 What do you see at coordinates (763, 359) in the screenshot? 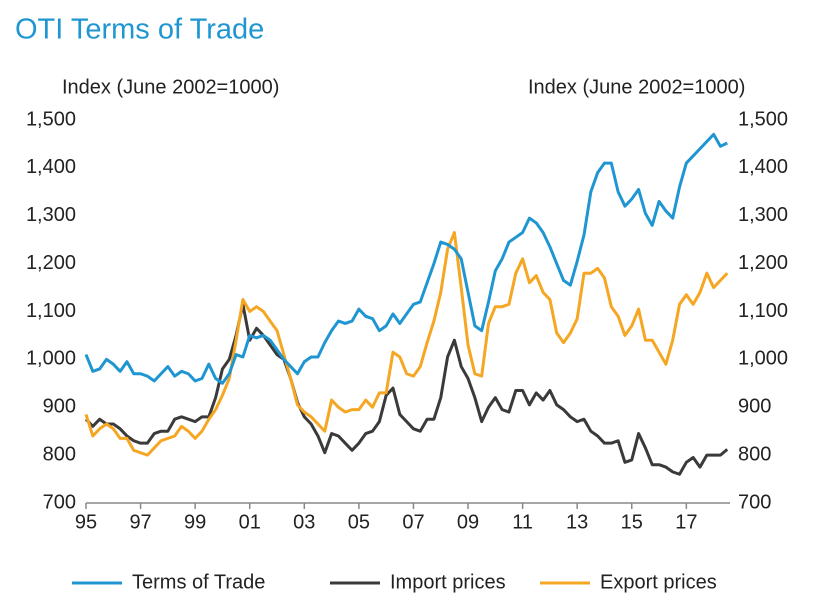
I see `y2-tick-label: 1,000` at bounding box center [763, 359].